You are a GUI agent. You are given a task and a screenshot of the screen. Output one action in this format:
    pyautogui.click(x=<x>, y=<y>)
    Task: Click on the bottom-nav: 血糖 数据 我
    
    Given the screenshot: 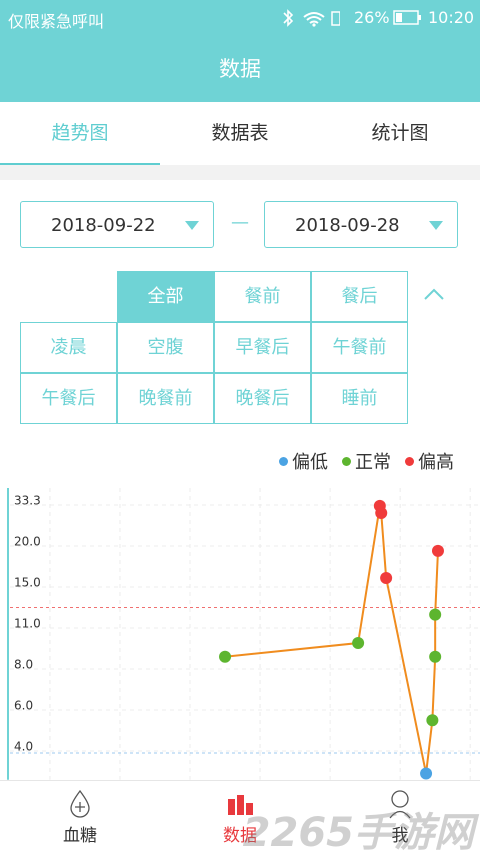 What is the action you would take?
    pyautogui.click(x=240, y=817)
    